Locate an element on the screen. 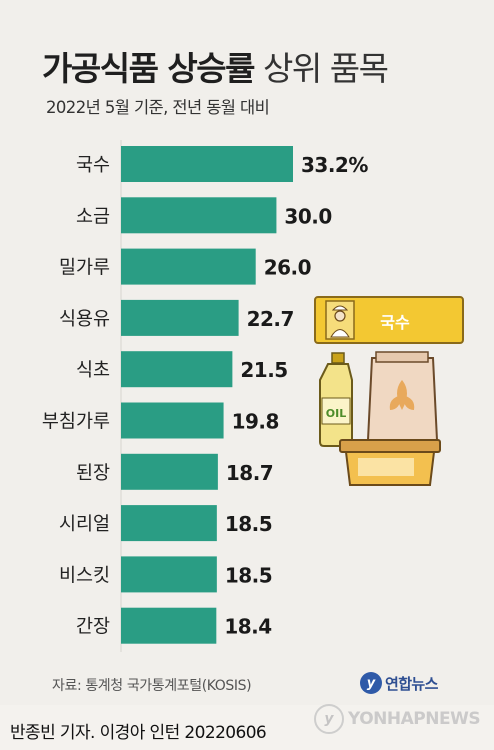 This screenshot has height=750, width=494. chart-title: 가공식품 상승률 상위 품목 is located at coordinates (215, 66).